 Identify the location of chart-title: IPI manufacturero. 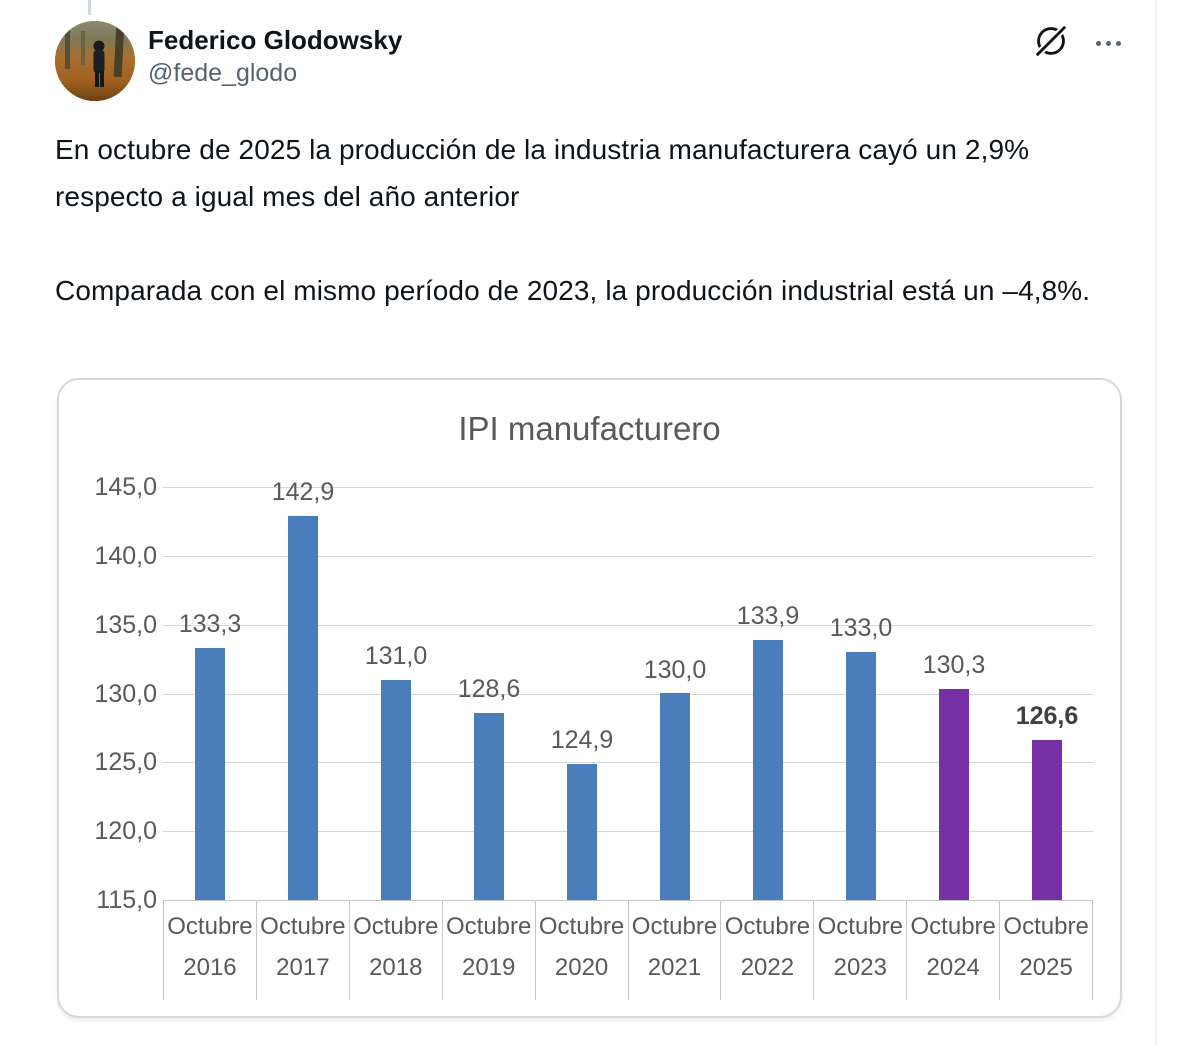
(589, 428).